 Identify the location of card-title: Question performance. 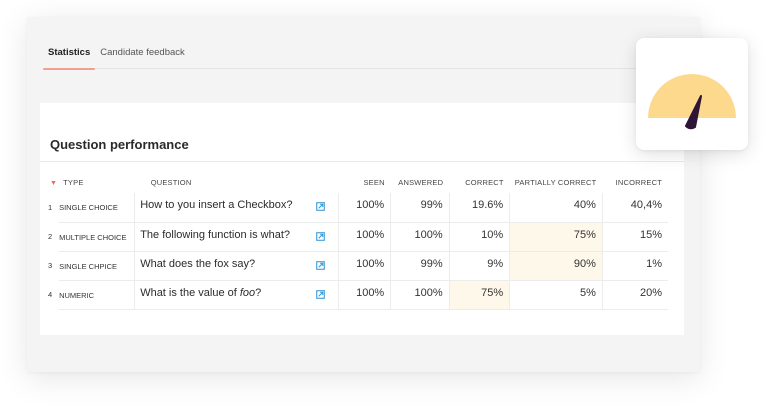
(119, 144).